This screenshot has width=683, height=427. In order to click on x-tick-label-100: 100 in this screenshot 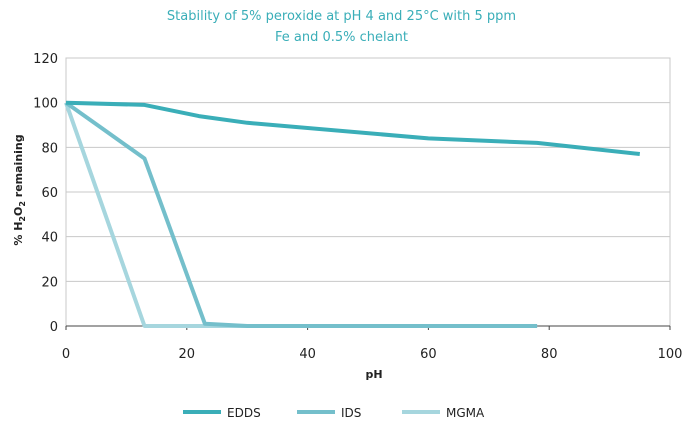, I will do `click(670, 354)`.